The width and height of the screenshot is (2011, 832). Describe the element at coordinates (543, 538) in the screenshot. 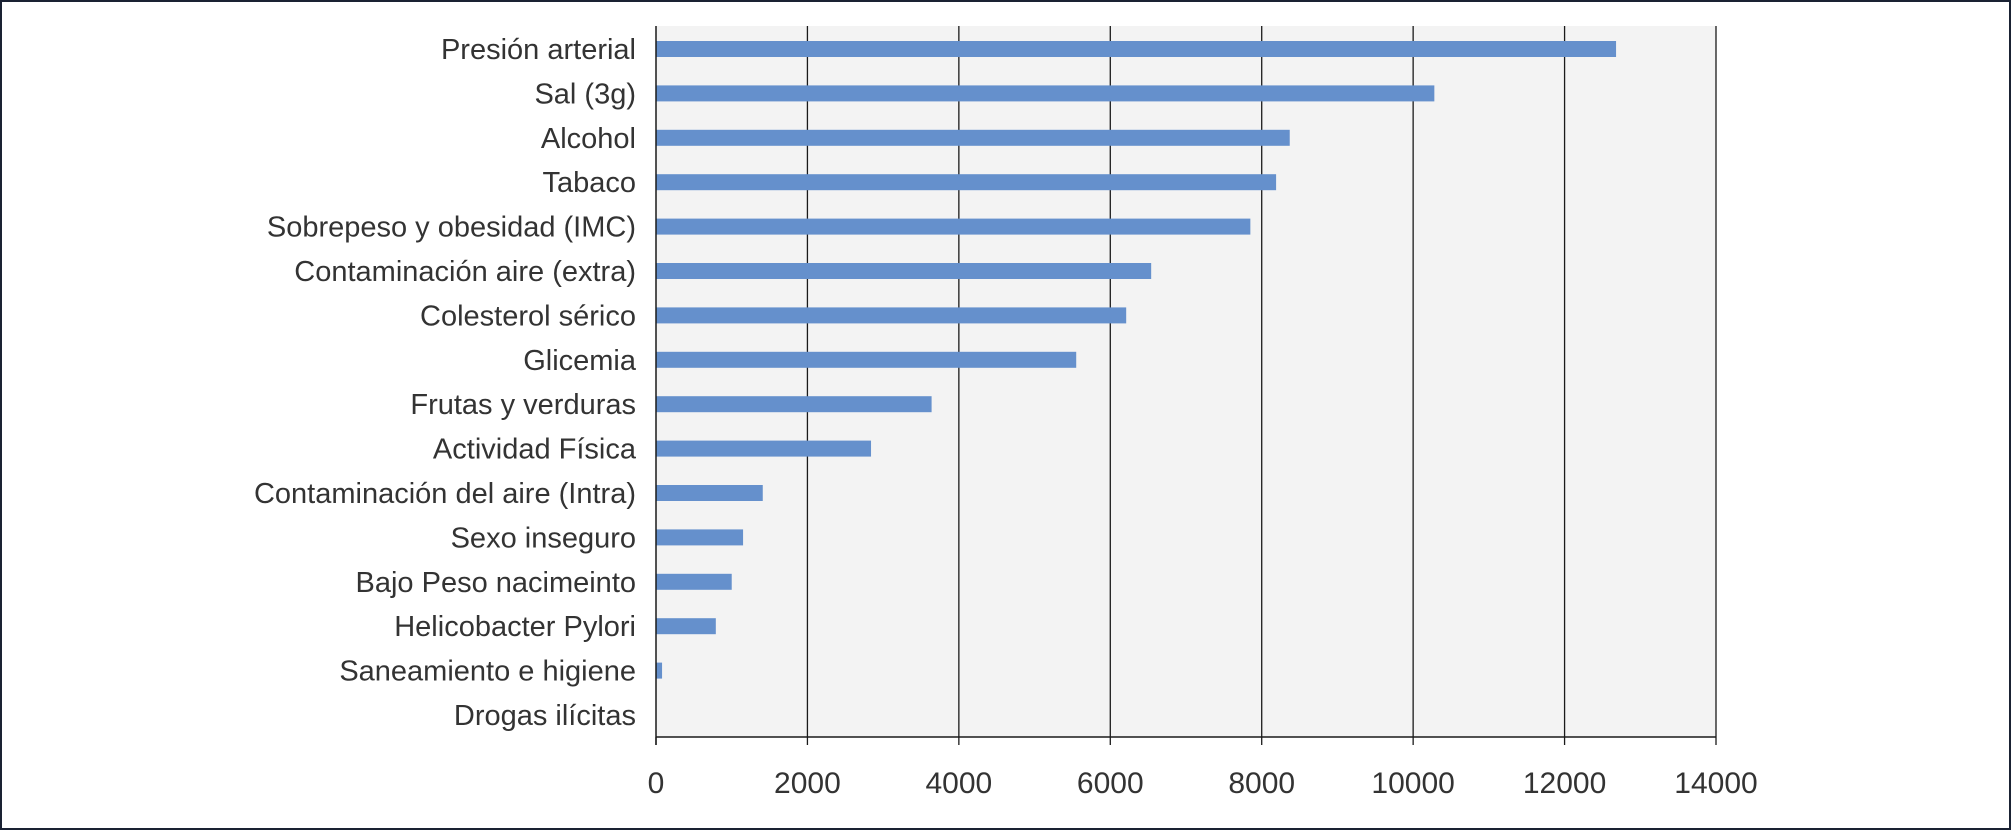

I see `category-label: Sexo inseguro` at that location.